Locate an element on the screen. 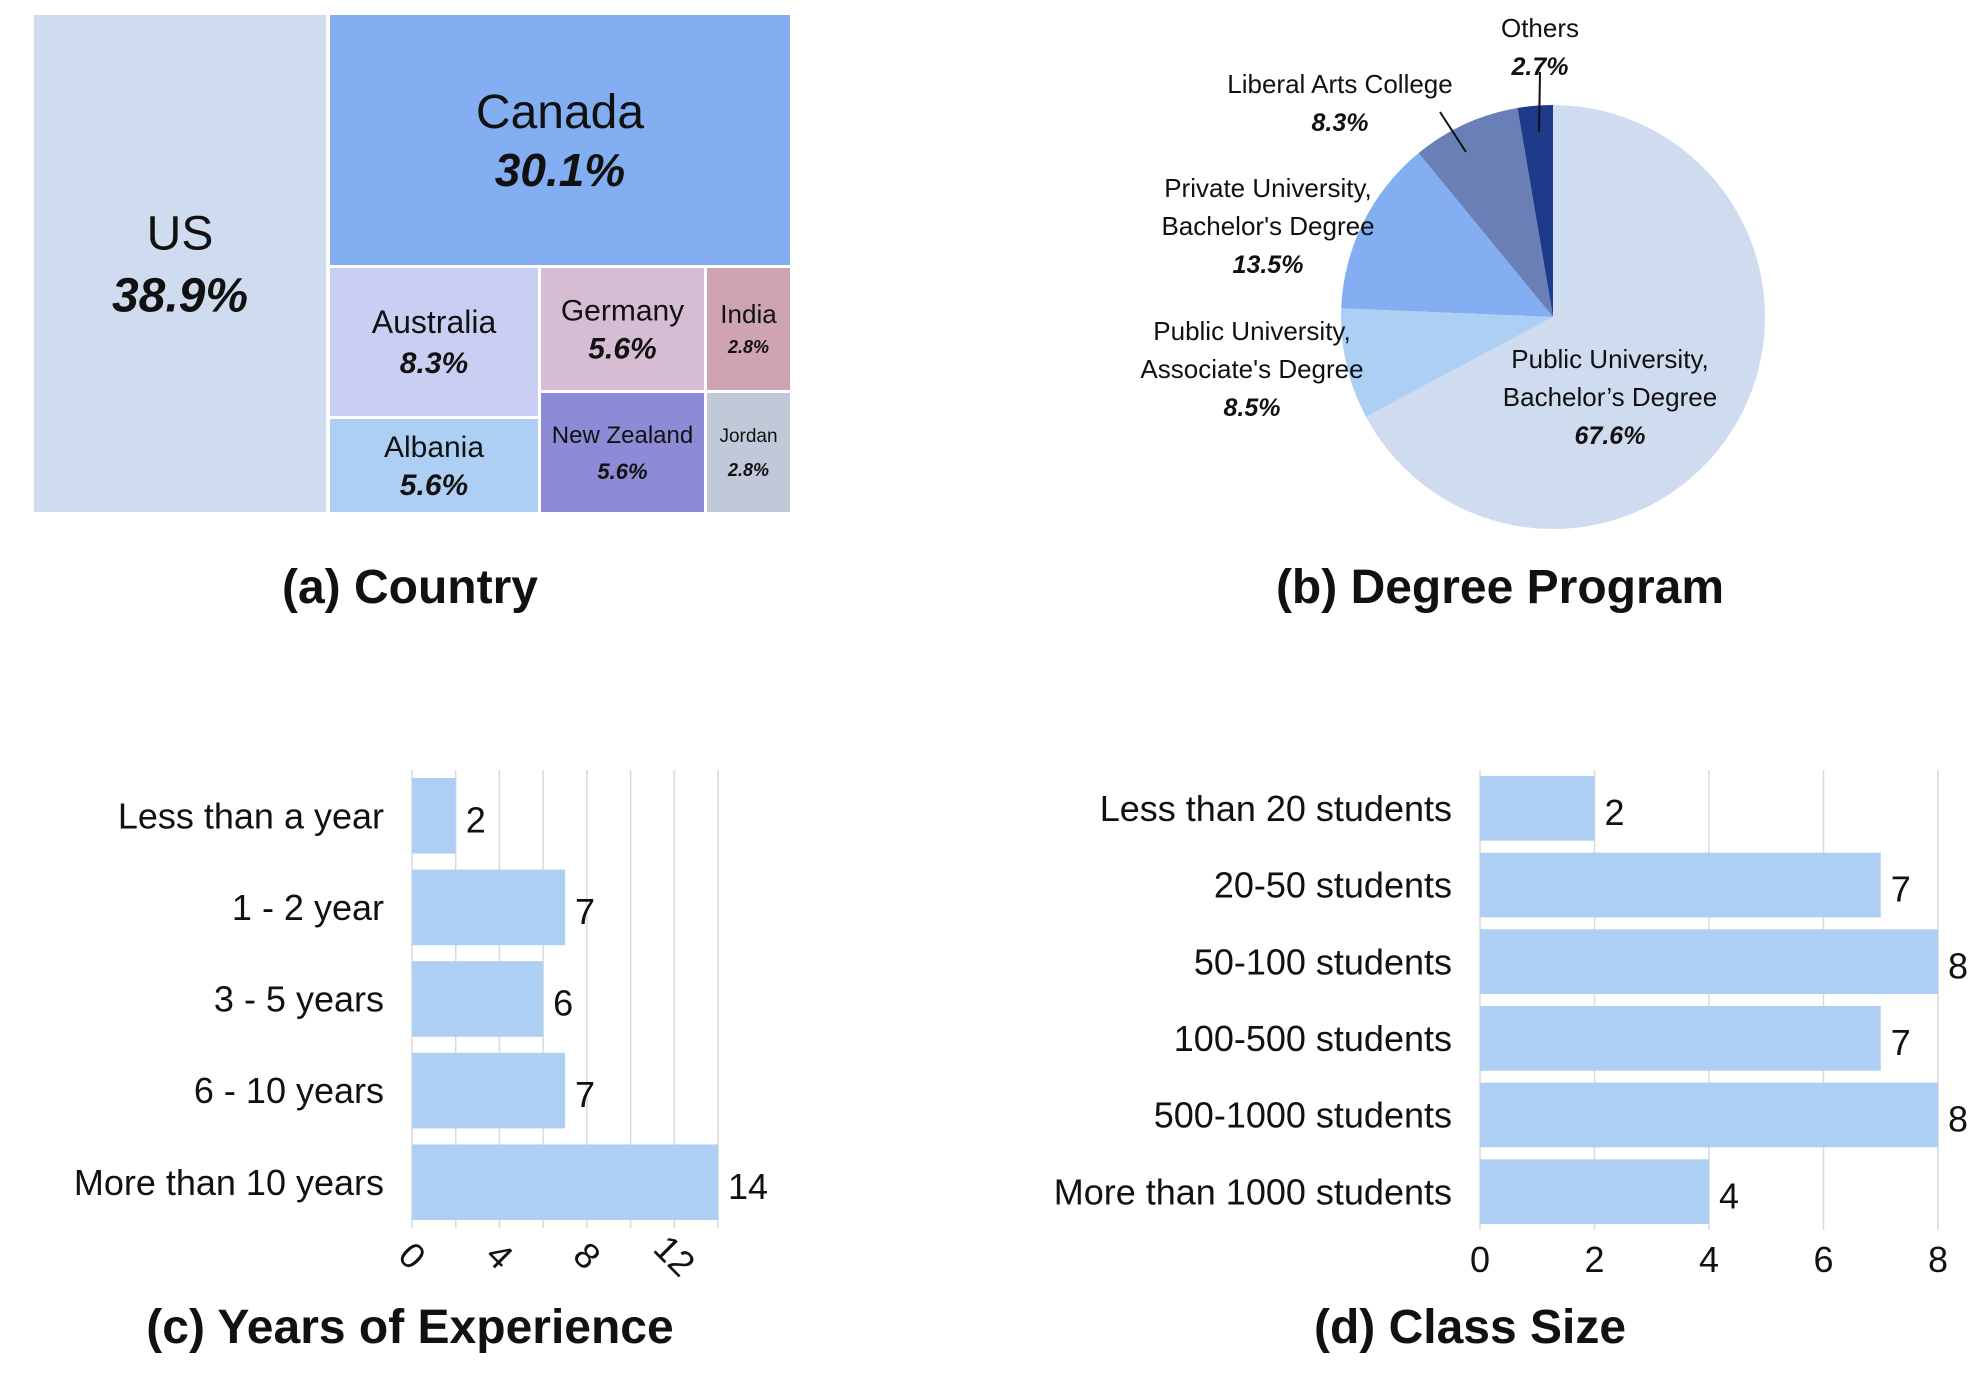  treemap-rect-canada is located at coordinates (560, 140).